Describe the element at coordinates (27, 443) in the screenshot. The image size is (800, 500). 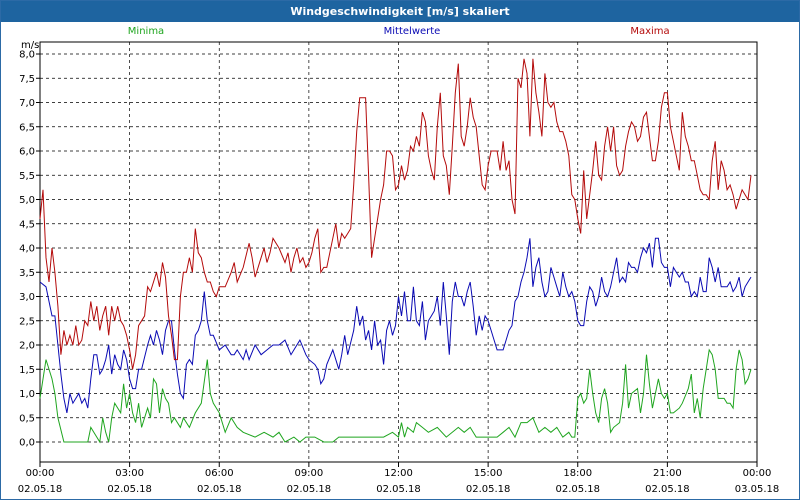
I see `y-tick-label: 0,0` at that location.